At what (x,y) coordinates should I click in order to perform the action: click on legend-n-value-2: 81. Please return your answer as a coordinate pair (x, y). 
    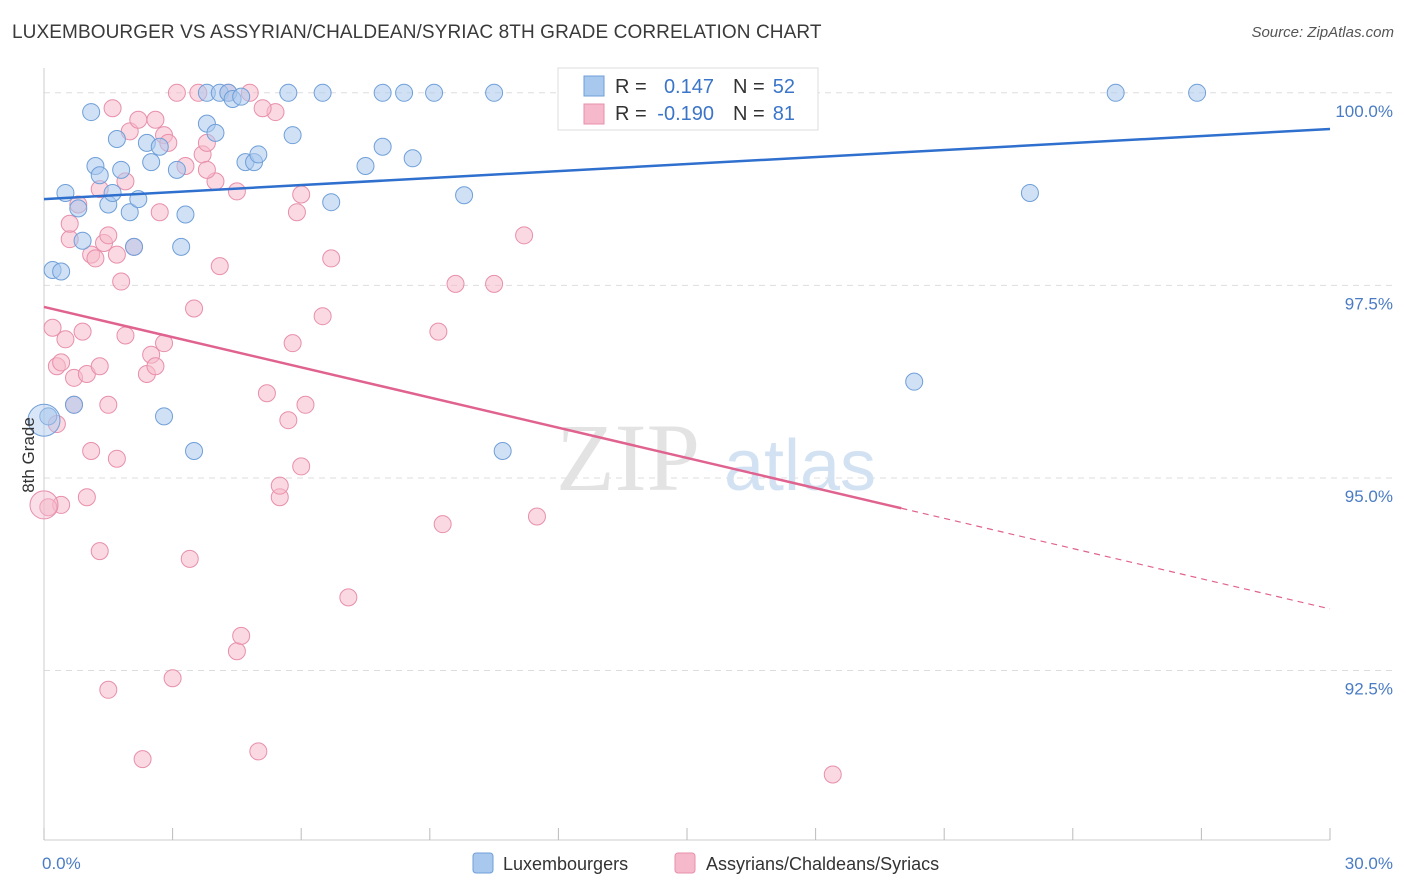
    Looking at the image, I should click on (784, 114).